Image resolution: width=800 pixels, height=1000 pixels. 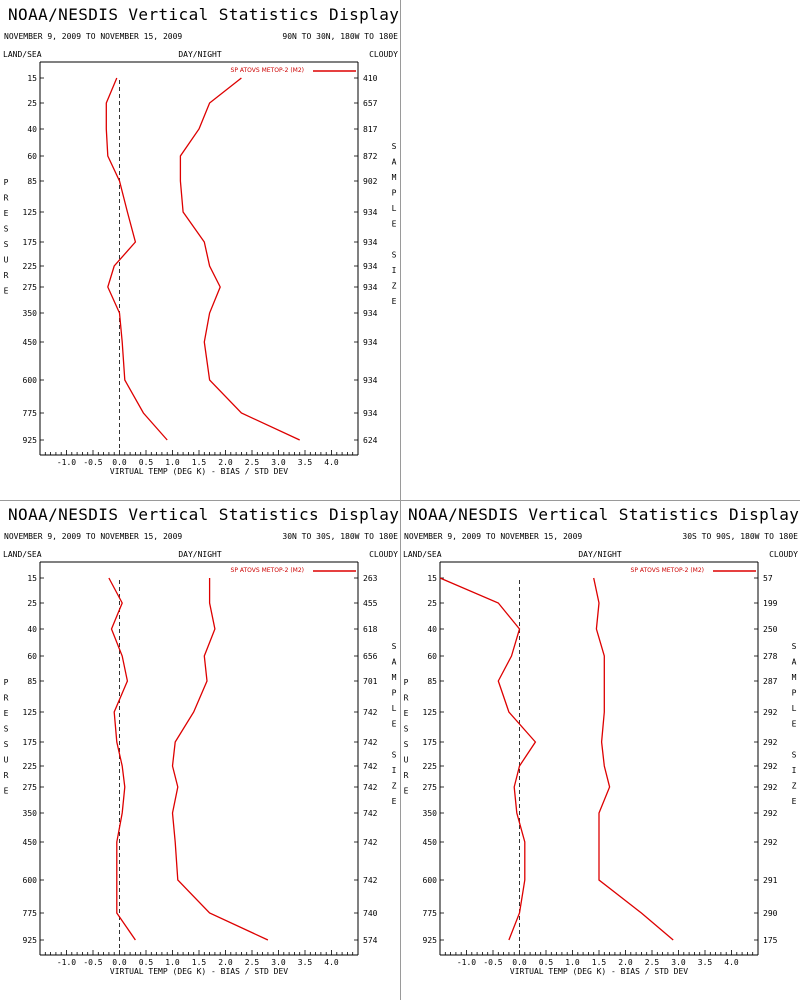 What do you see at coordinates (32, 181) in the screenshot?
I see `pressure-level-label: 85` at bounding box center [32, 181].